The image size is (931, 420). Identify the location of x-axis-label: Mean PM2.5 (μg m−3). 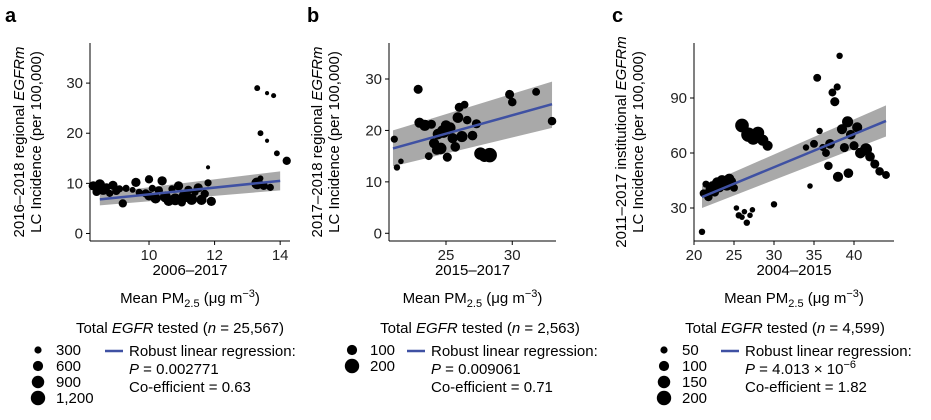
(190, 299).